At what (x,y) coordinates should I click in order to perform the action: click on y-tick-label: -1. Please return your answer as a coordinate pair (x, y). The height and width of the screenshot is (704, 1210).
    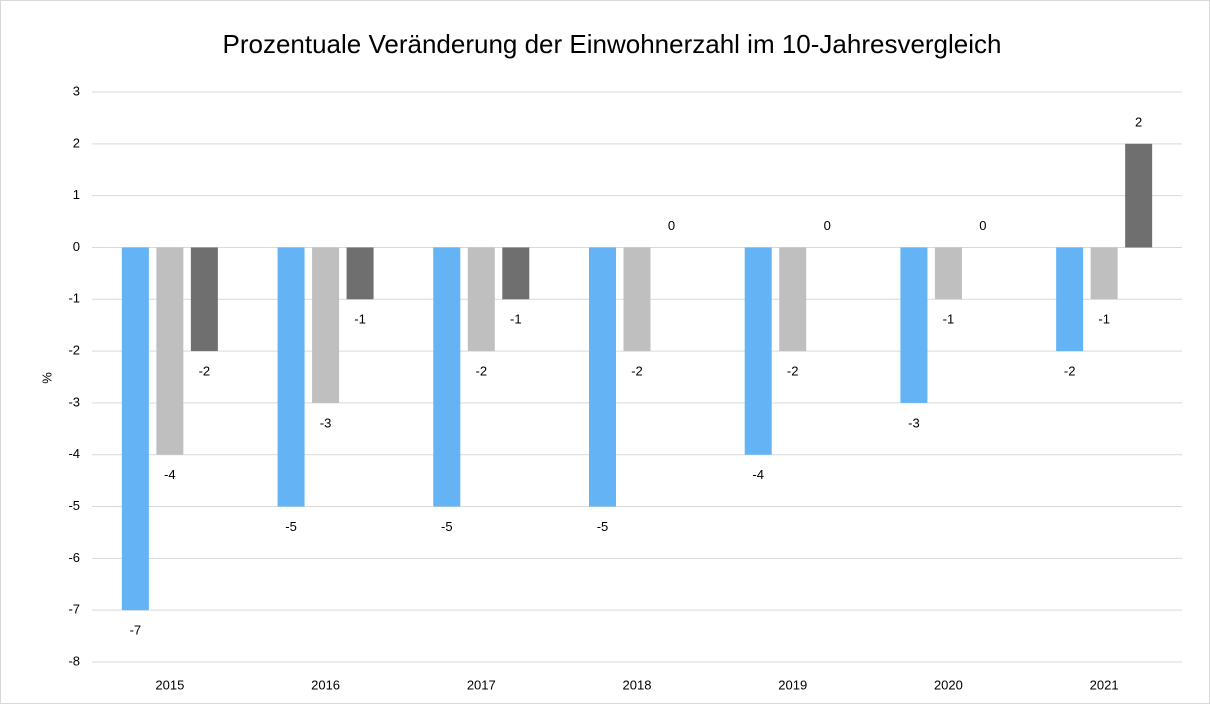
    Looking at the image, I should click on (74, 298).